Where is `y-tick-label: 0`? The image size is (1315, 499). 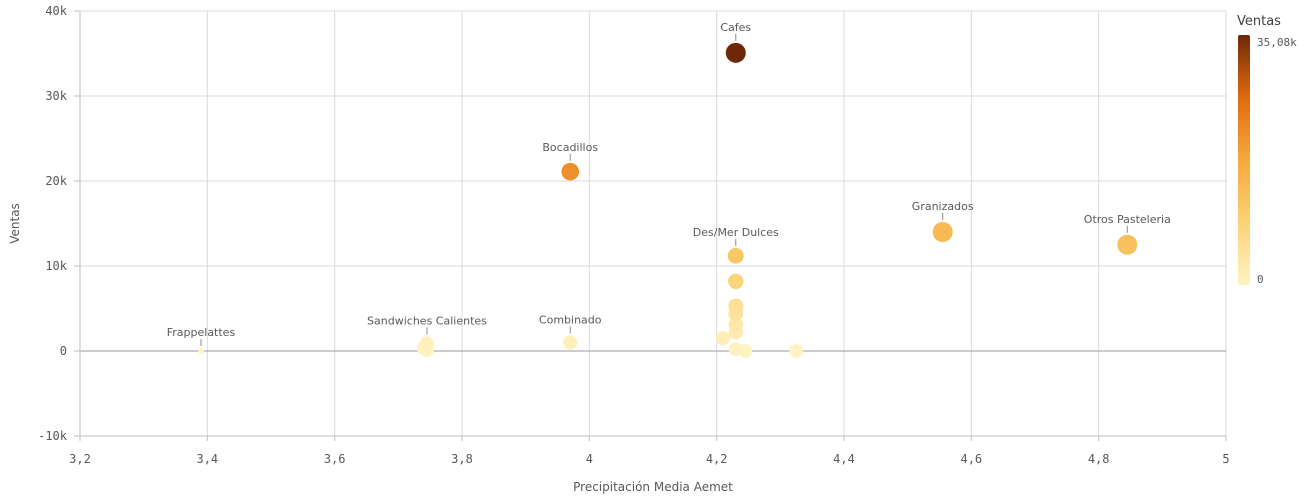 y-tick-label: 0 is located at coordinates (63, 351).